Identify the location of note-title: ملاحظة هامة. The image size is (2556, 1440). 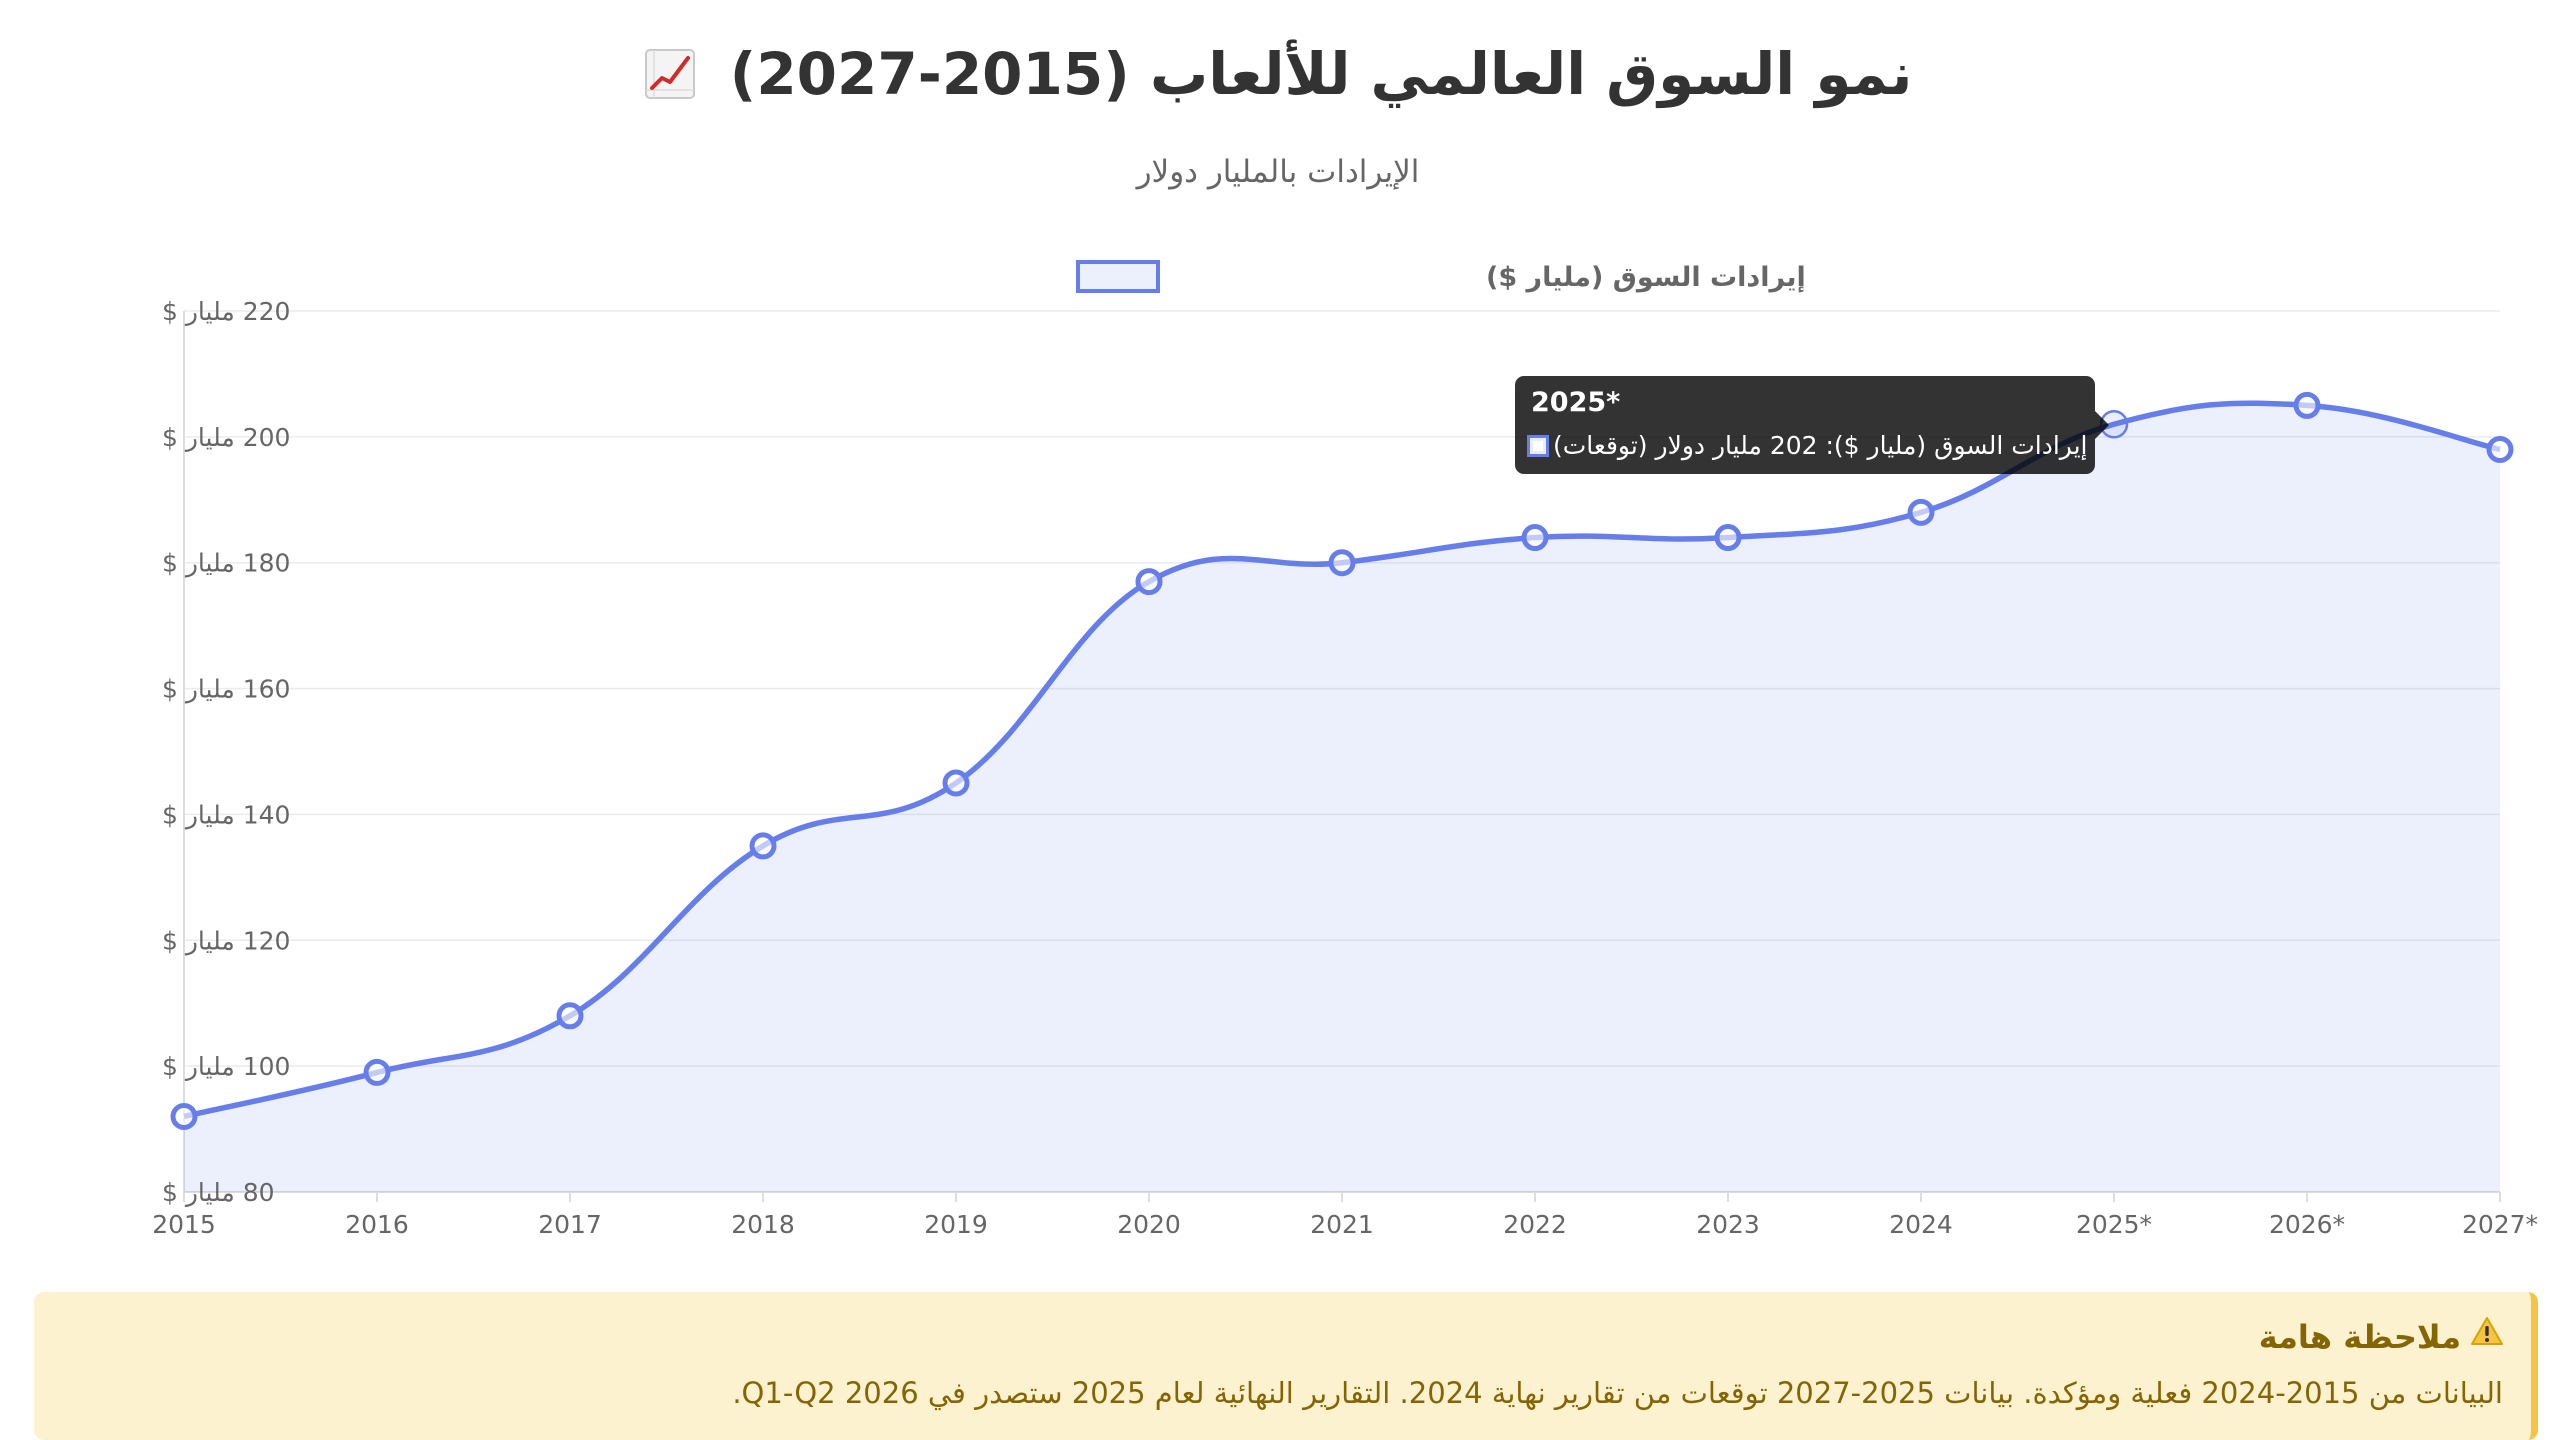
(2381, 1336).